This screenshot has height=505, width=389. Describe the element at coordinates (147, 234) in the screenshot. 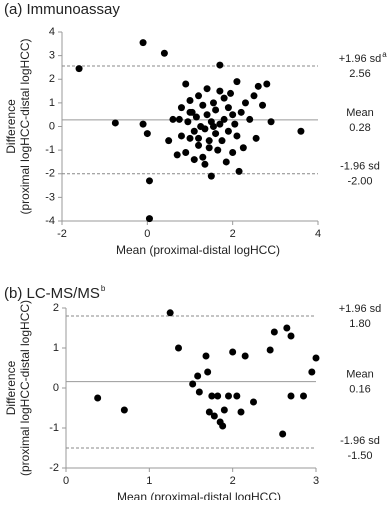

I see `x-tick-label: 0` at that location.